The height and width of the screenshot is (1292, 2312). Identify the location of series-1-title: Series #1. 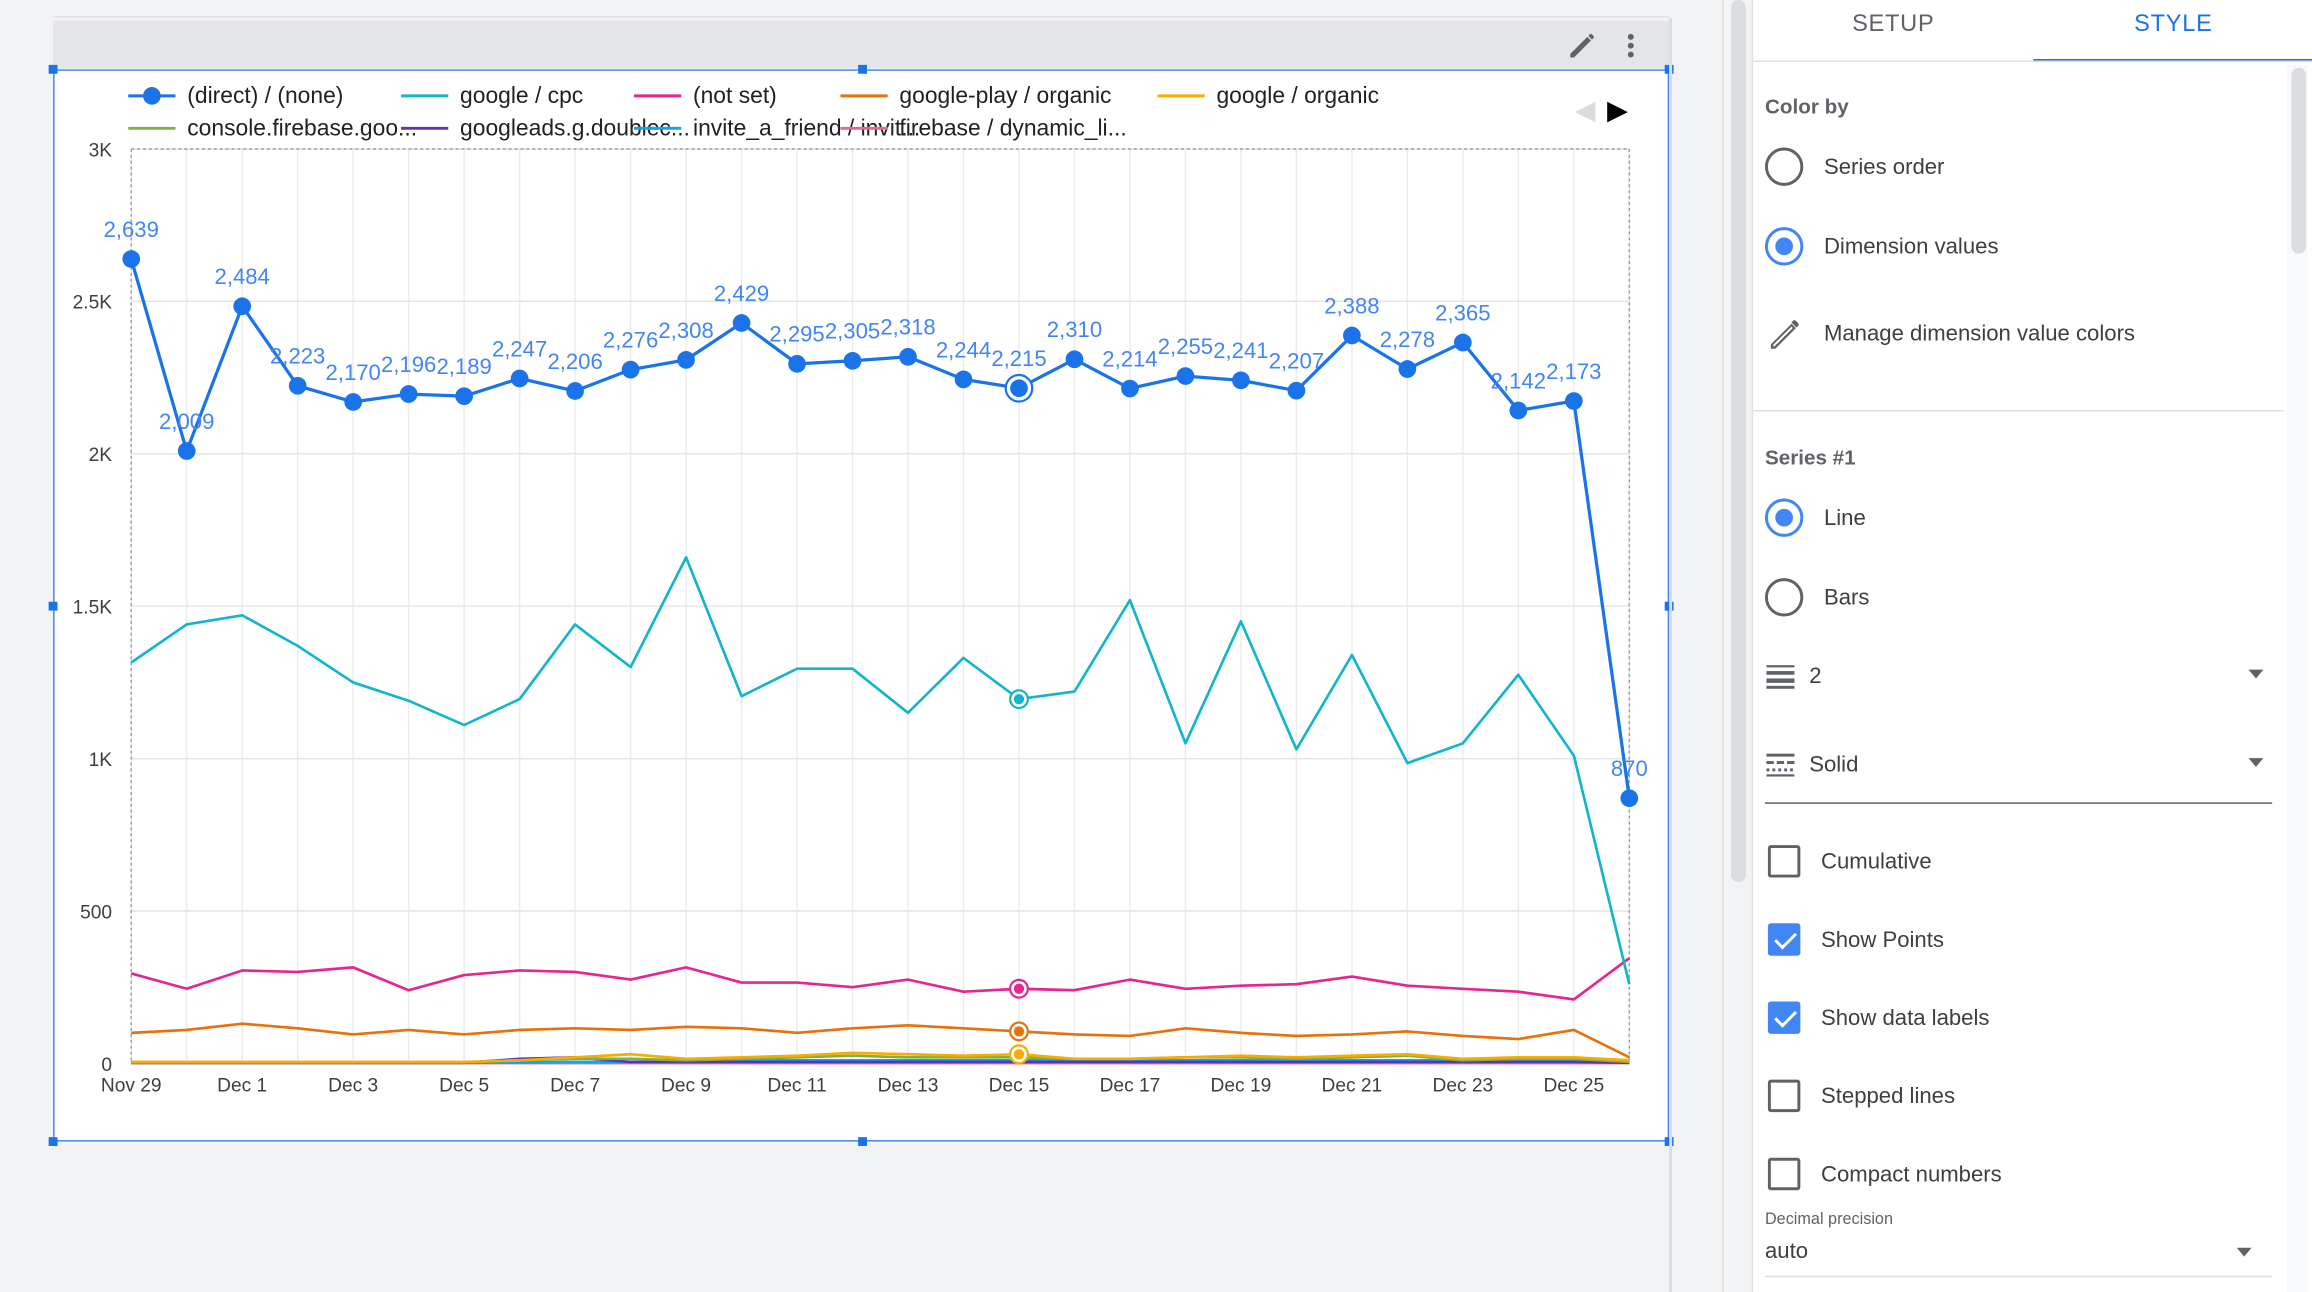
(1810, 457).